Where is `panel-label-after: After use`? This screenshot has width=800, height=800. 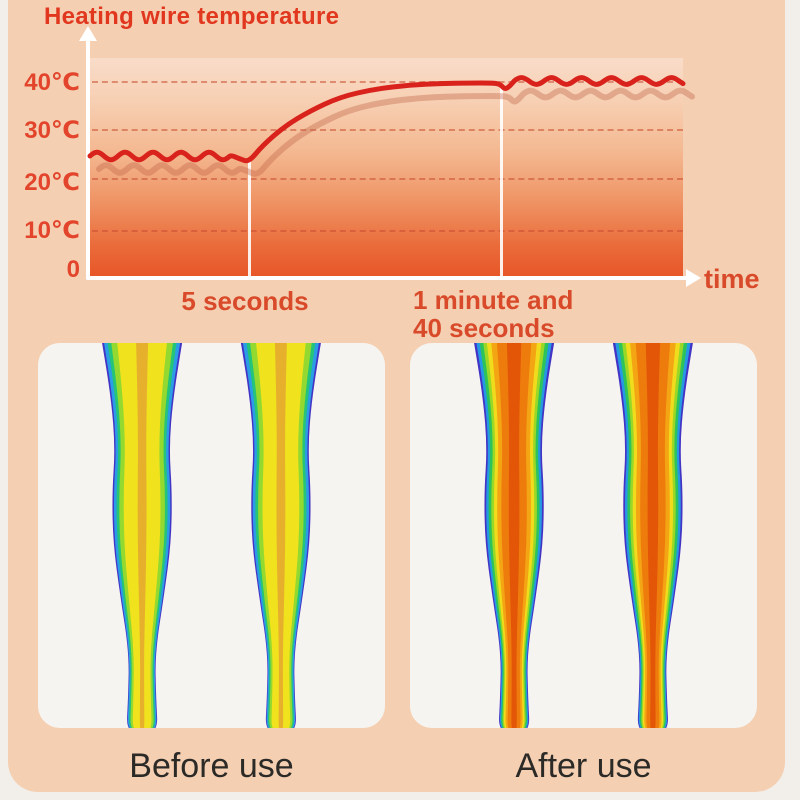 panel-label-after: After use is located at coordinates (583, 766).